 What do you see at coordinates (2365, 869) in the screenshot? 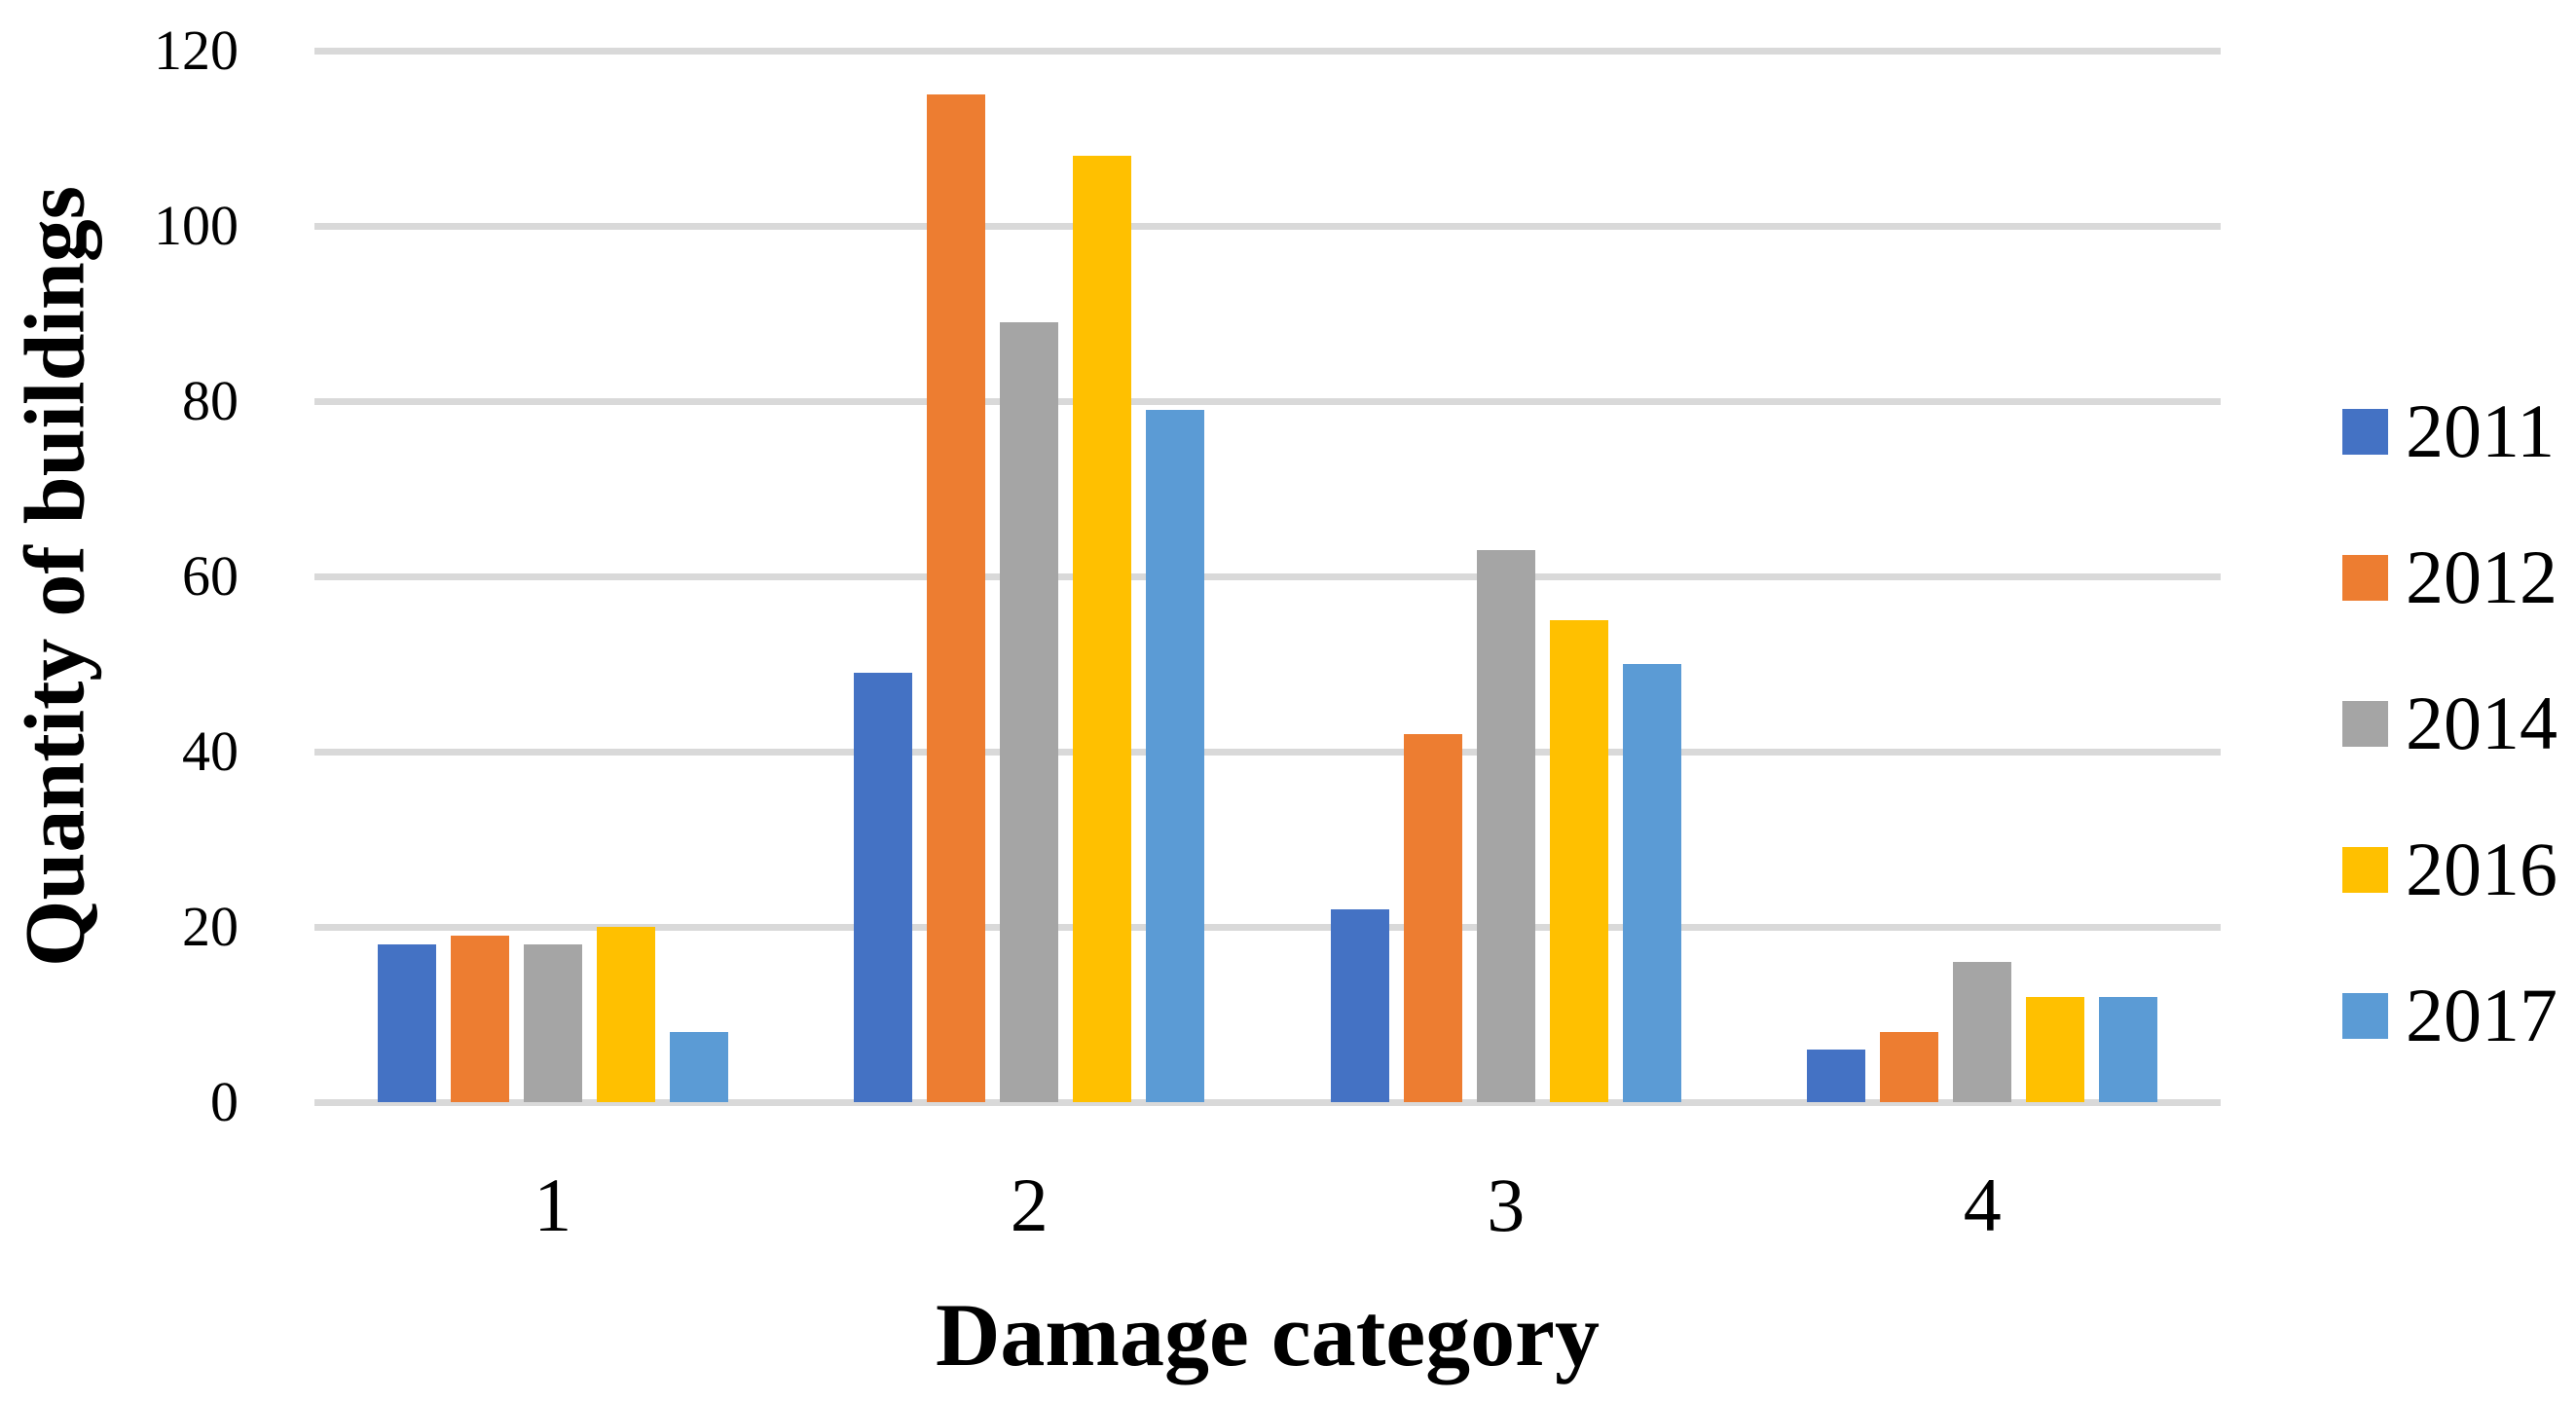
I see `legend-swatch-icon-2016` at bounding box center [2365, 869].